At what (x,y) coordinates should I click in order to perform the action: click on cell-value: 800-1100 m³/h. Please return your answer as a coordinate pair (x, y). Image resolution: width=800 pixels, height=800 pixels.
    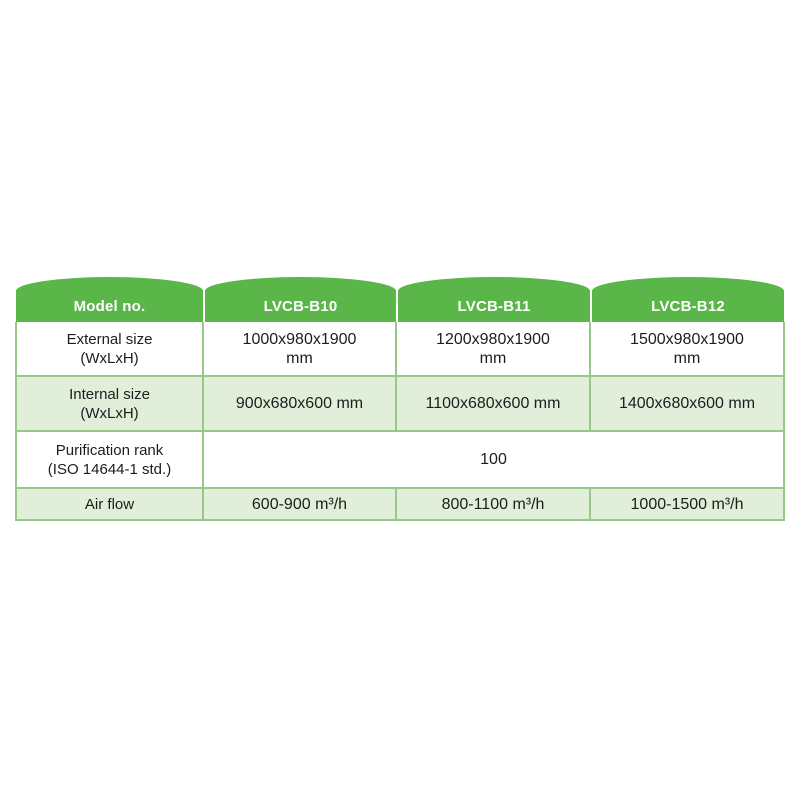
    Looking at the image, I should click on (494, 504).